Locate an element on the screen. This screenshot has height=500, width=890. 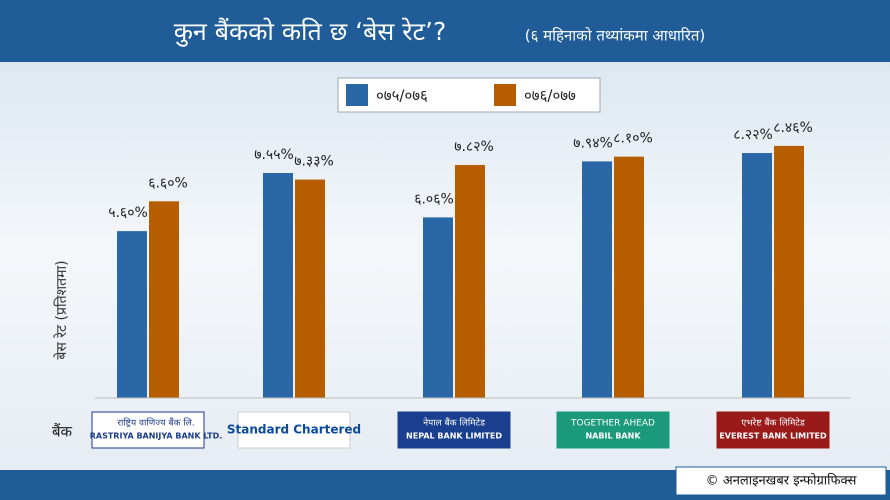
value-label: ७.५५% is located at coordinates (274, 155).